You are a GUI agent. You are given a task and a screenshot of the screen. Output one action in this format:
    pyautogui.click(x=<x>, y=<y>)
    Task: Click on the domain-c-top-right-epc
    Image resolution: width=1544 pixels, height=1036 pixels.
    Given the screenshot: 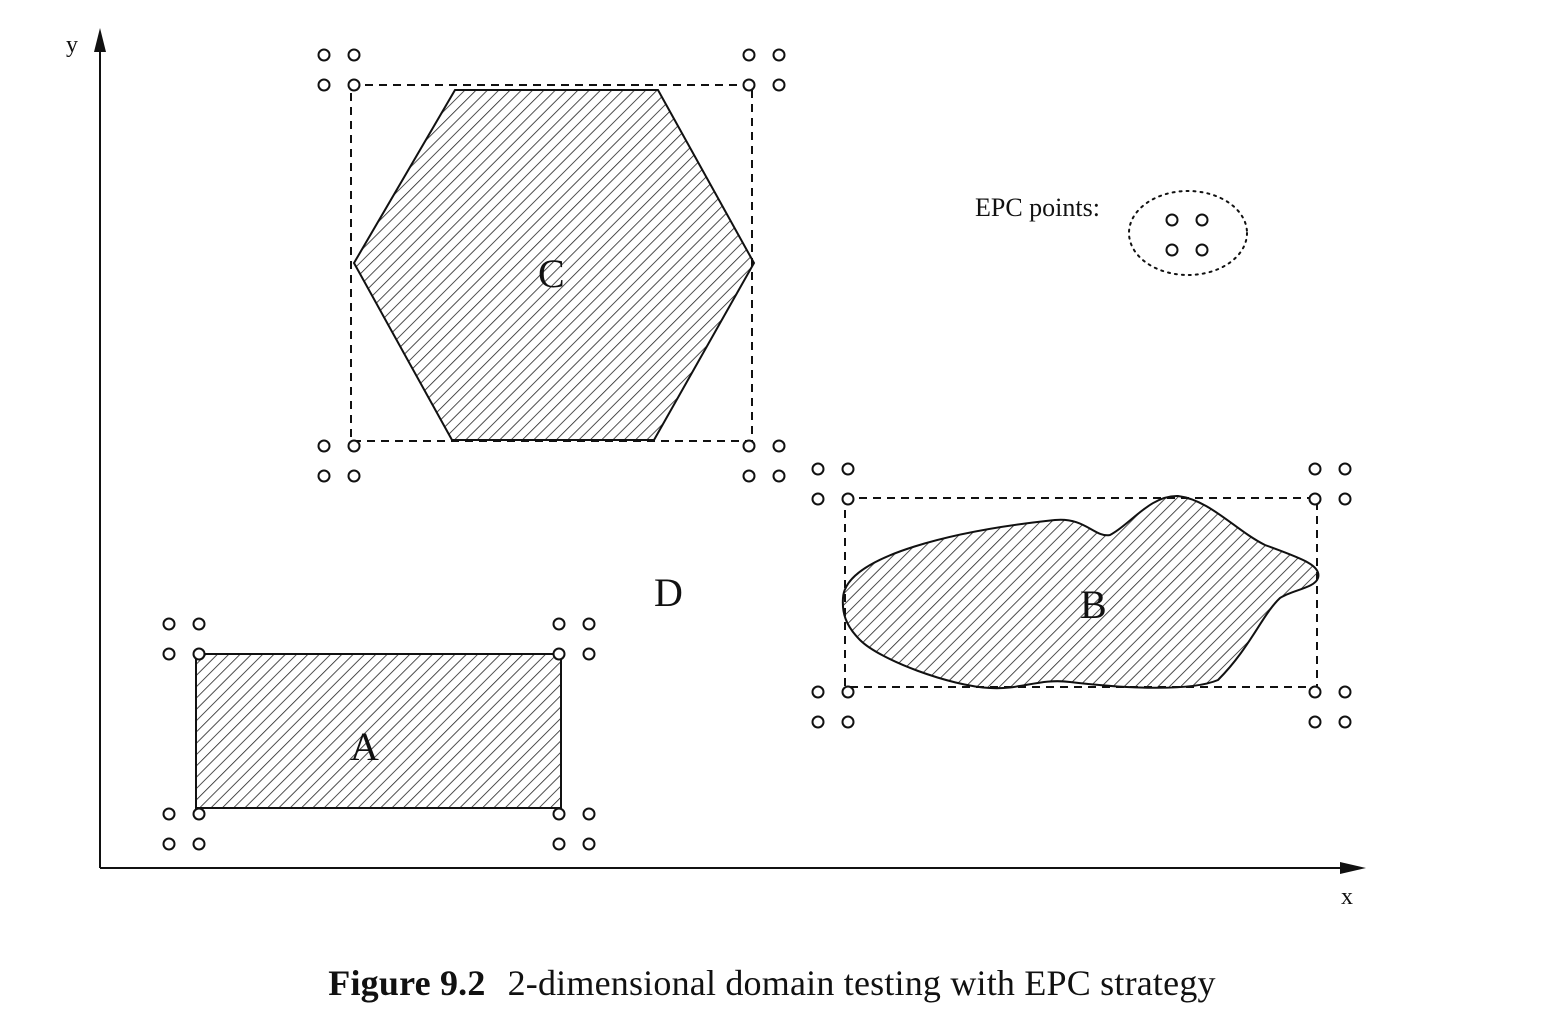 What is the action you would take?
    pyautogui.click(x=764, y=70)
    